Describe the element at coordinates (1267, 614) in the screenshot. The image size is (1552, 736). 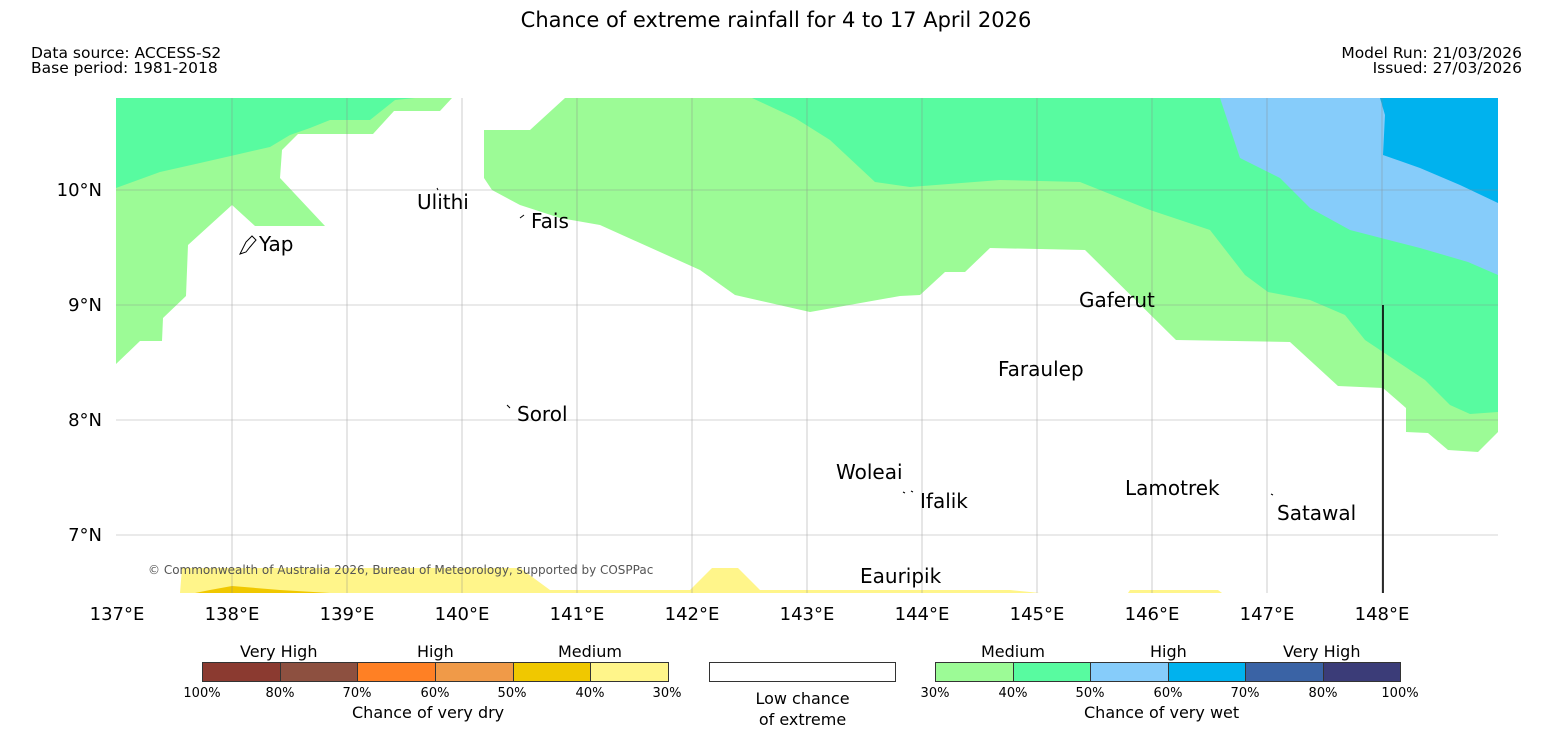
I see `lon-label: 147°E` at that location.